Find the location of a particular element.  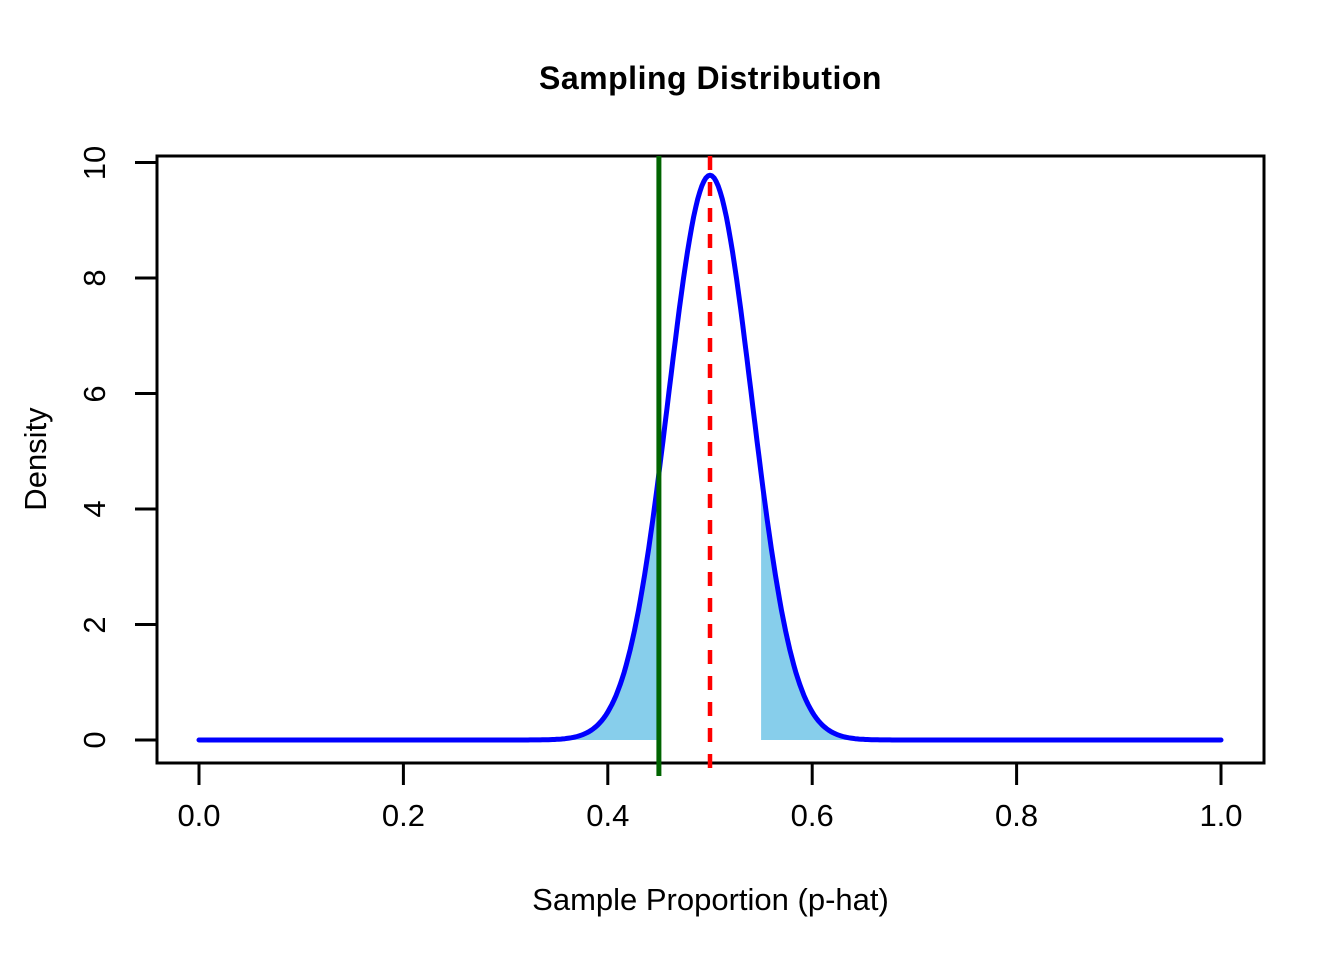

y-tick-label: 4 is located at coordinates (94, 509).